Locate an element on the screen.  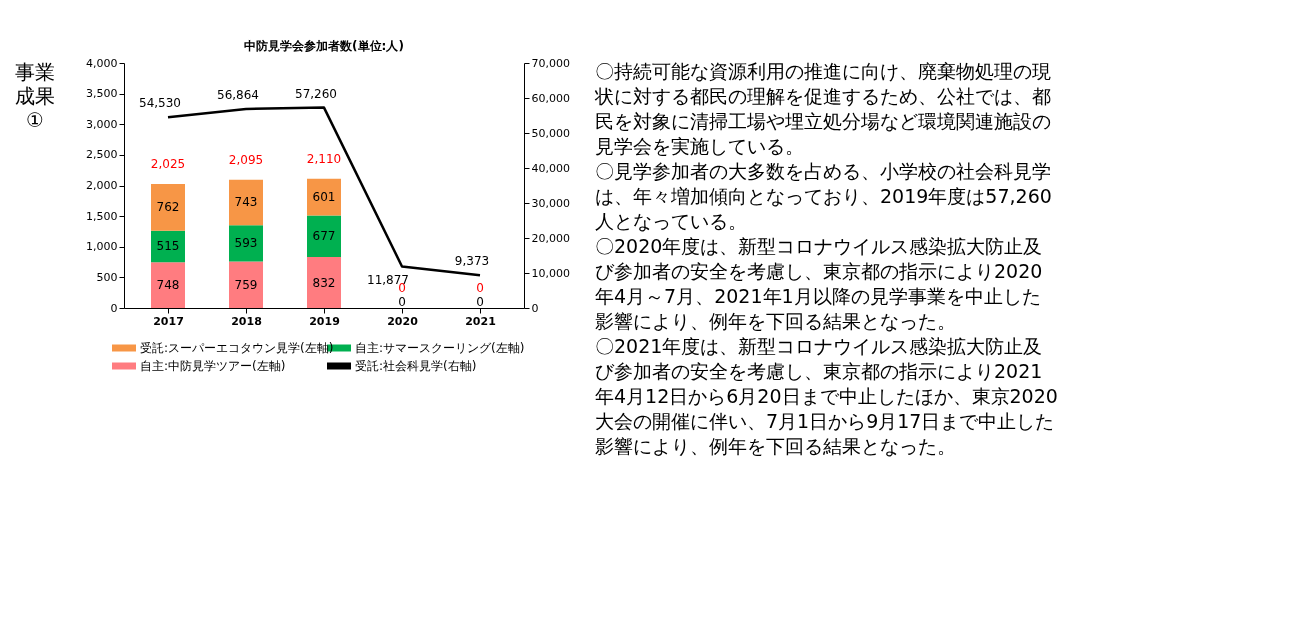
x-tick-label: 2017 is located at coordinates (168, 321).